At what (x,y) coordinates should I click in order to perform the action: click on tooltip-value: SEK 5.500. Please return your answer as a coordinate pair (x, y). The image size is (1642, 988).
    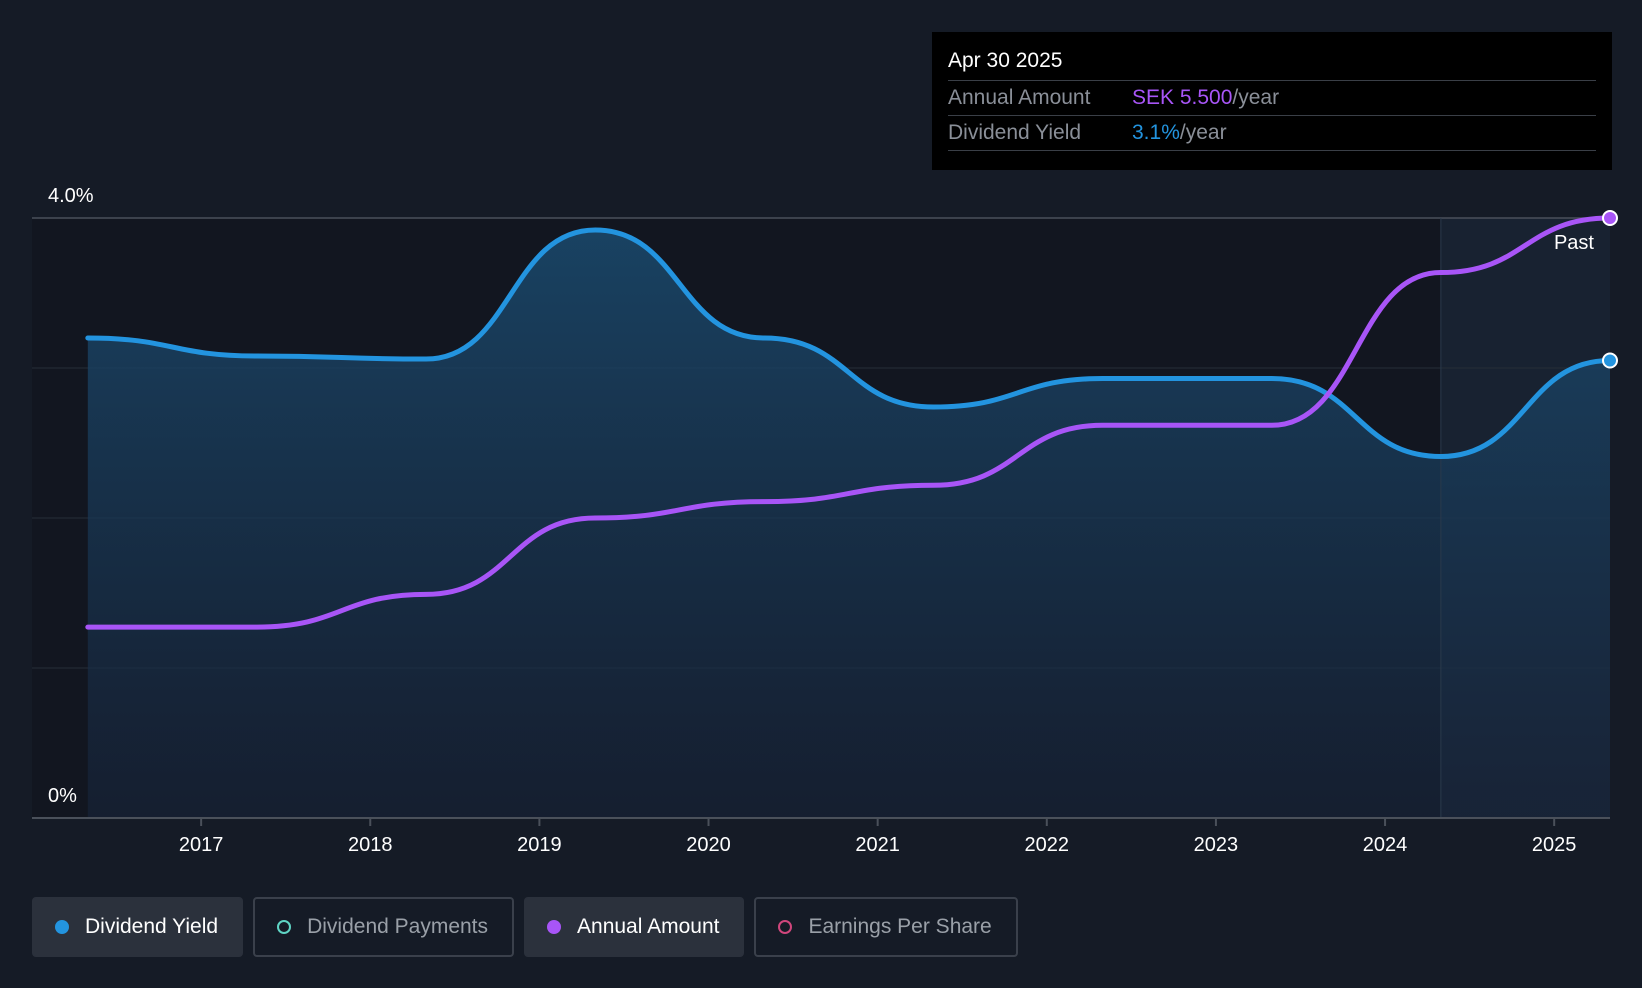
    Looking at the image, I should click on (1182, 97).